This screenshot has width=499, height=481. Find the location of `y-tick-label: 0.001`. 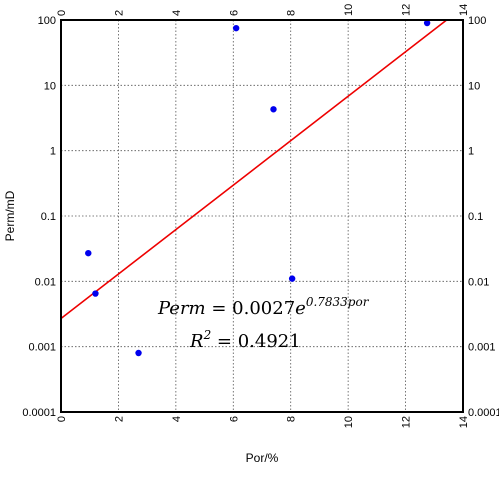

y-tick-label: 0.001 is located at coordinates (42, 348).